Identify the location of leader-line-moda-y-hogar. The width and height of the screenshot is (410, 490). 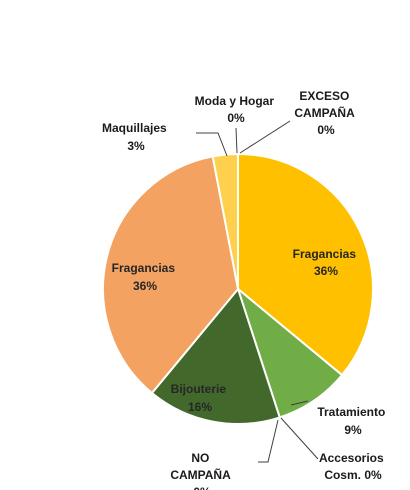
(236, 140).